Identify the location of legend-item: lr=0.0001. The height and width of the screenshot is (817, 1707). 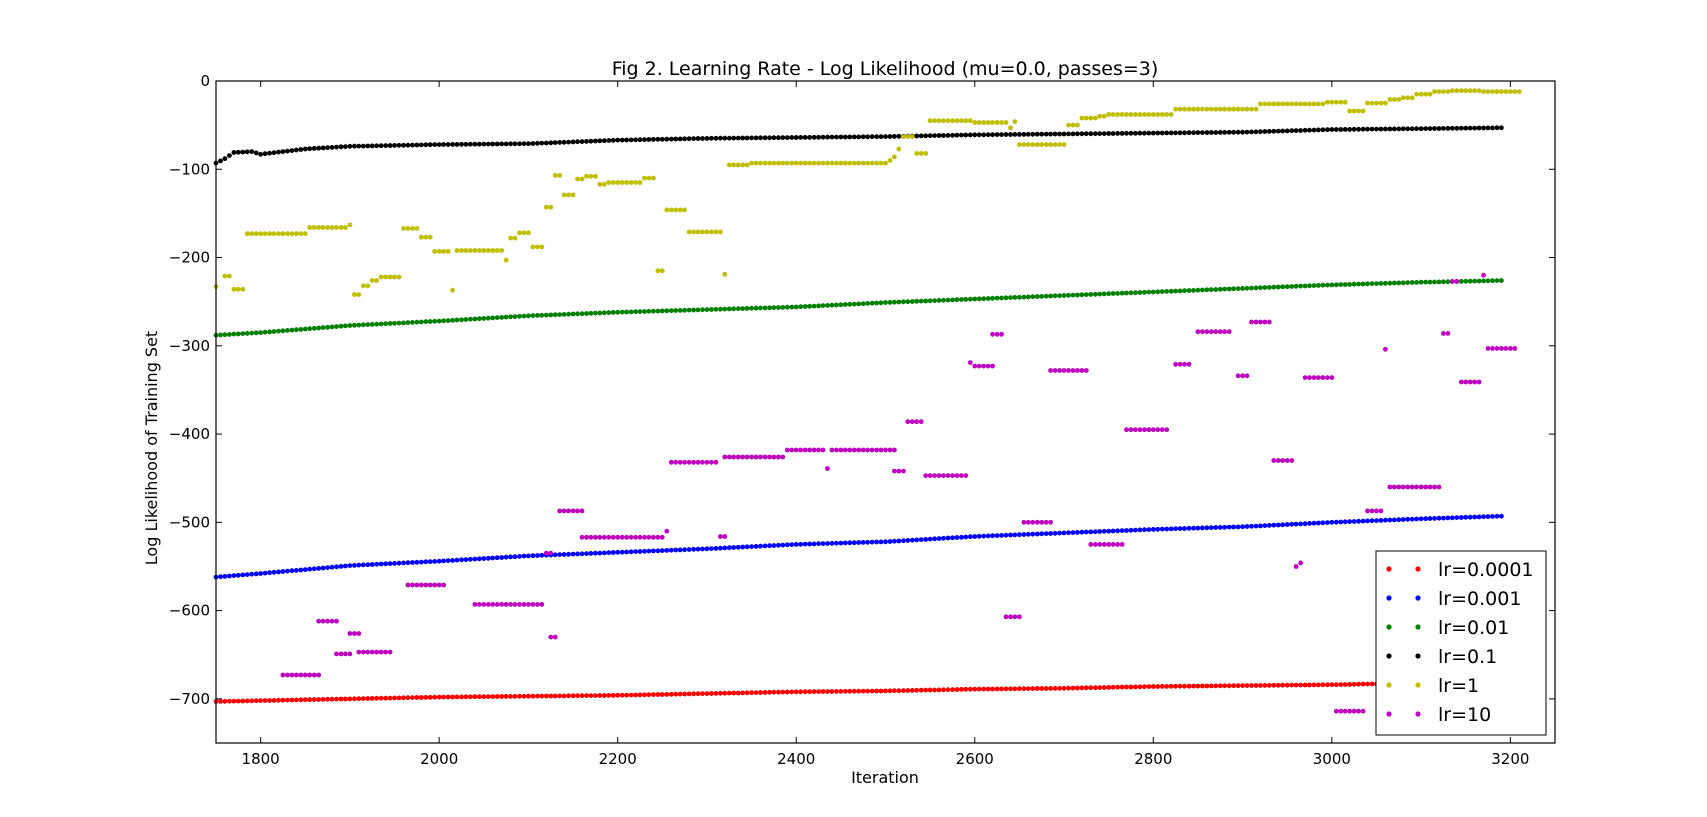
(1460, 570).